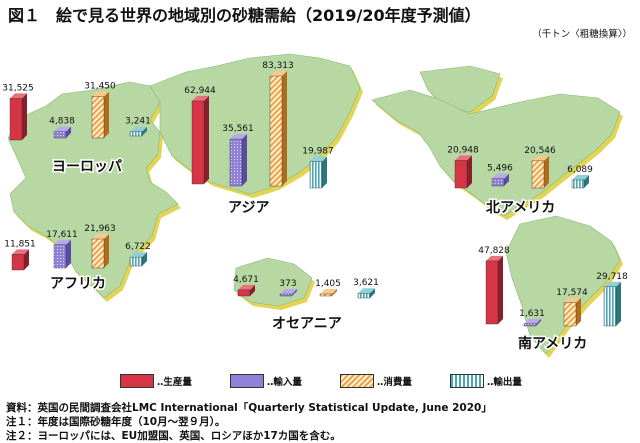 This screenshot has width=640, height=443. What do you see at coordinates (486, 381) in the screenshot?
I see `legend-export: ‥輸出量` at bounding box center [486, 381].